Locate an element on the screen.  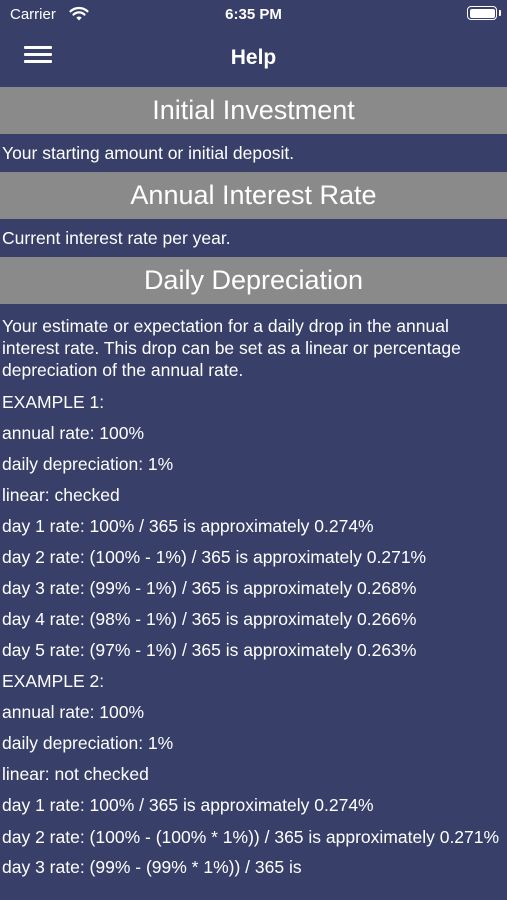
battery-icon is located at coordinates (482, 13).